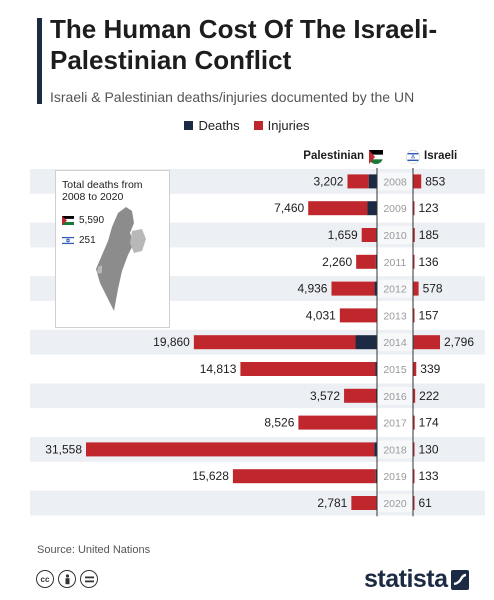  Describe the element at coordinates (395, 477) in the screenshot. I see `year-label: 2019` at that location.